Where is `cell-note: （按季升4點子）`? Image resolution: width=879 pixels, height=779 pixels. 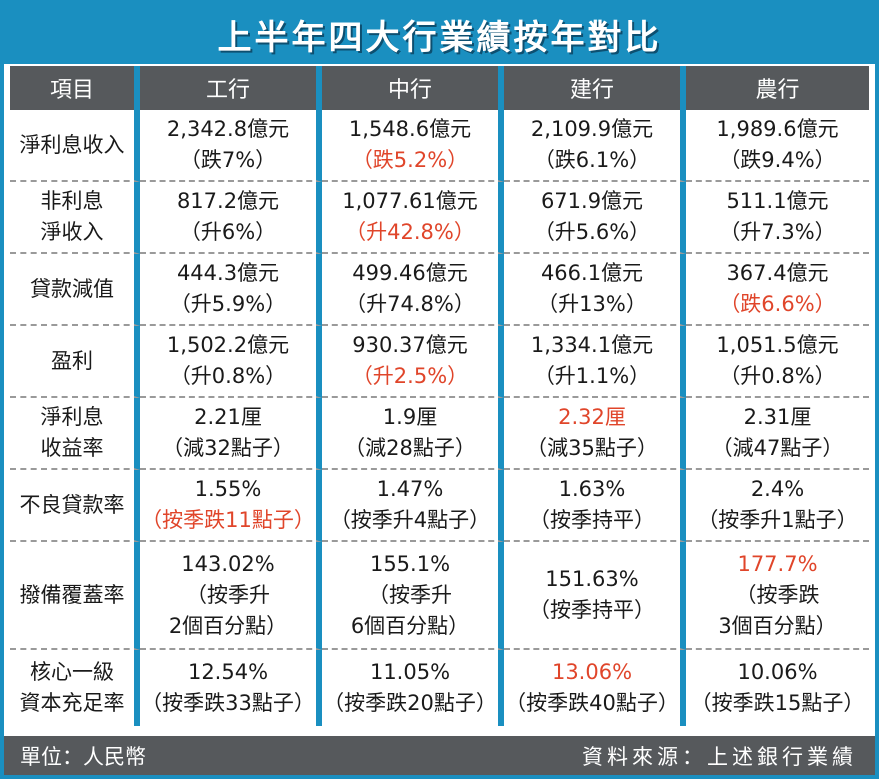
cell-note: （按季升4點子） is located at coordinates (410, 520).